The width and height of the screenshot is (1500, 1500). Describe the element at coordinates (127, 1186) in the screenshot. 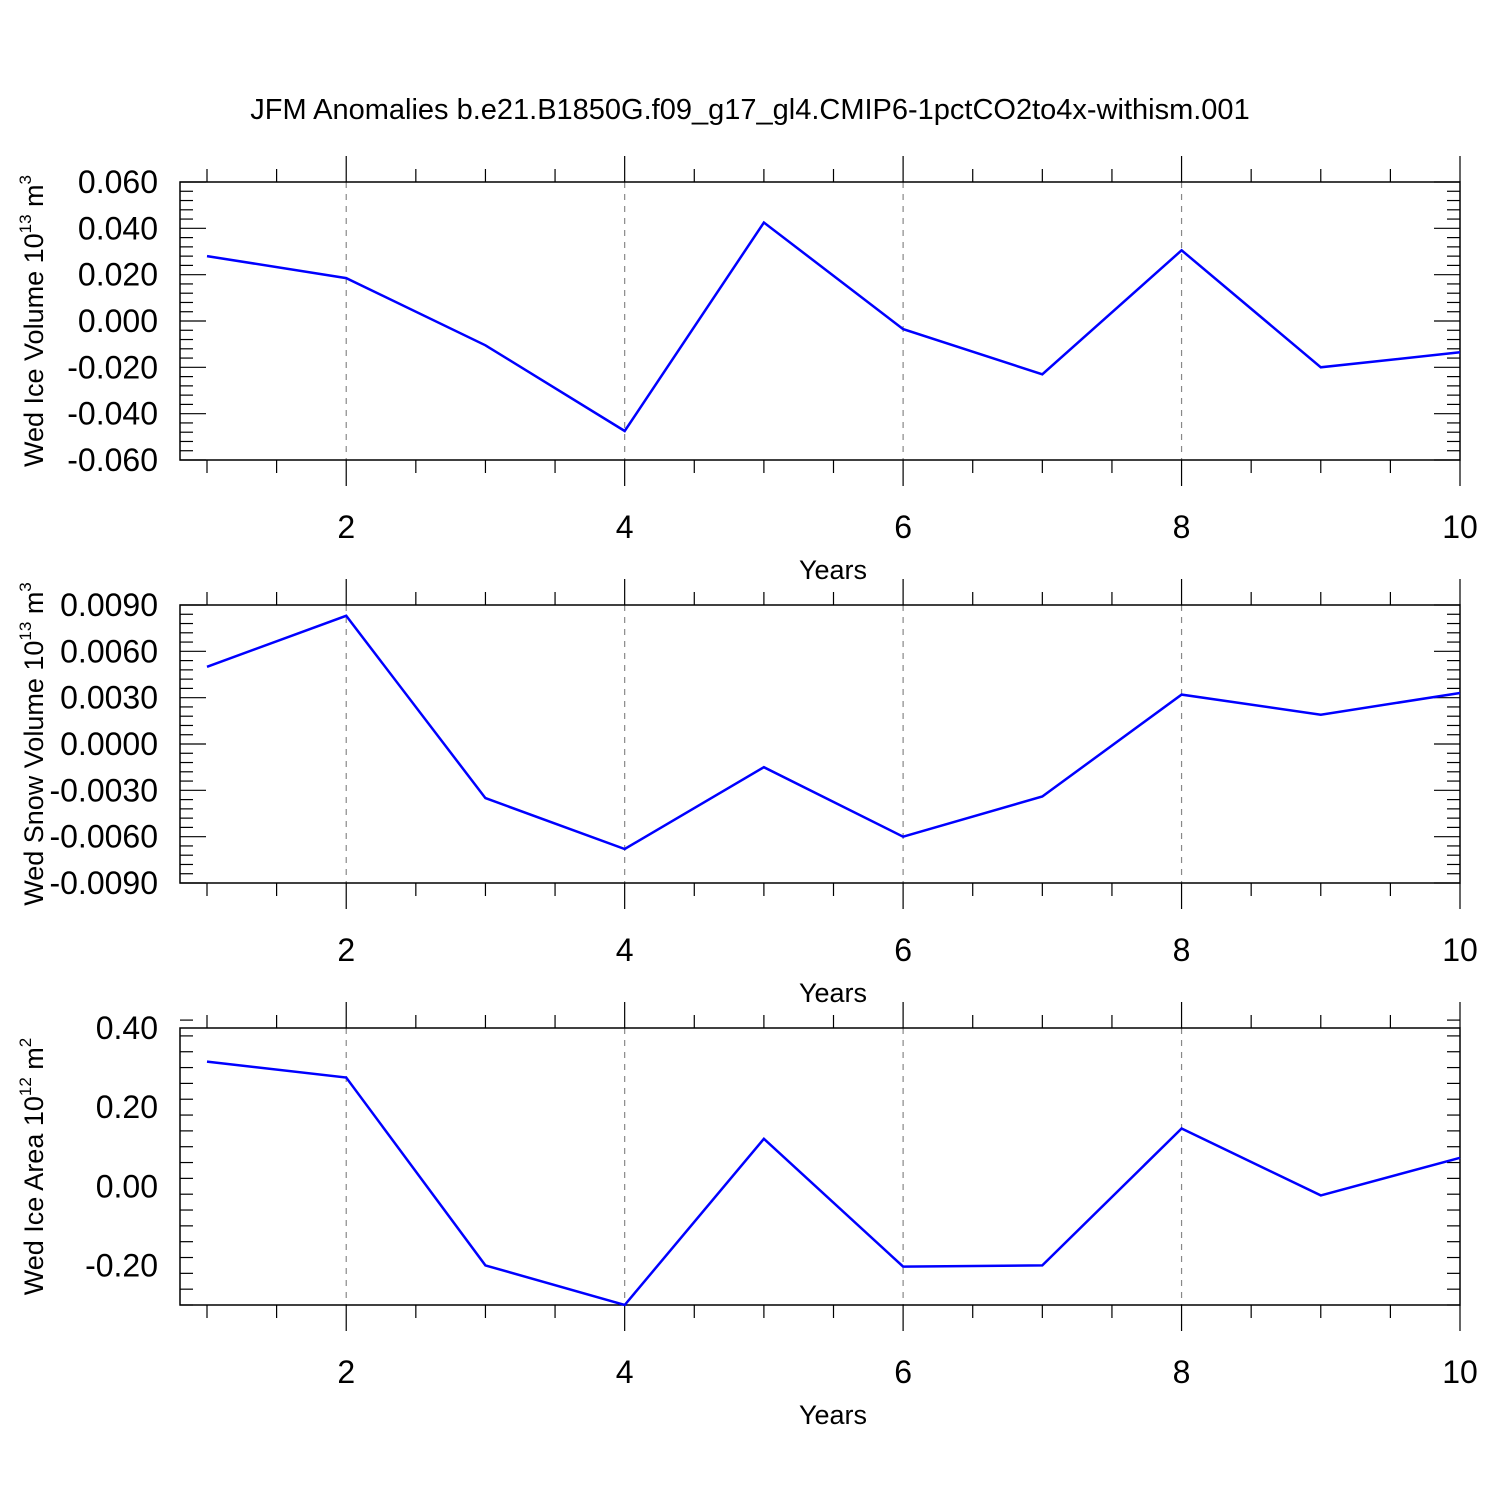

I see `y-tick-label: 0.00` at that location.